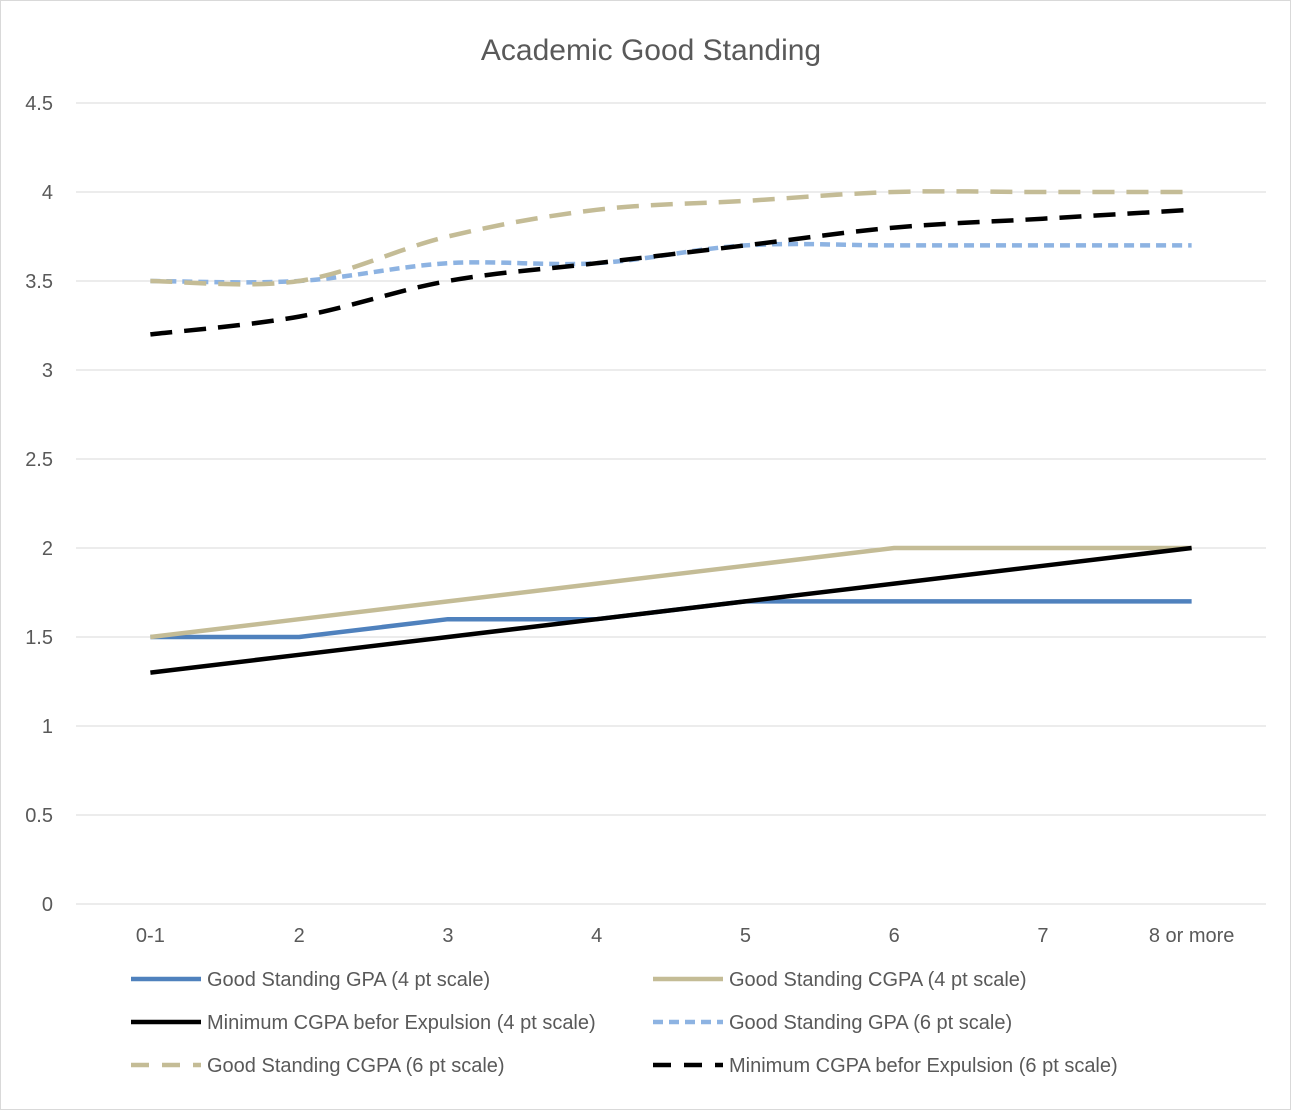  I want to click on x-tick-label: 3, so click(447, 936).